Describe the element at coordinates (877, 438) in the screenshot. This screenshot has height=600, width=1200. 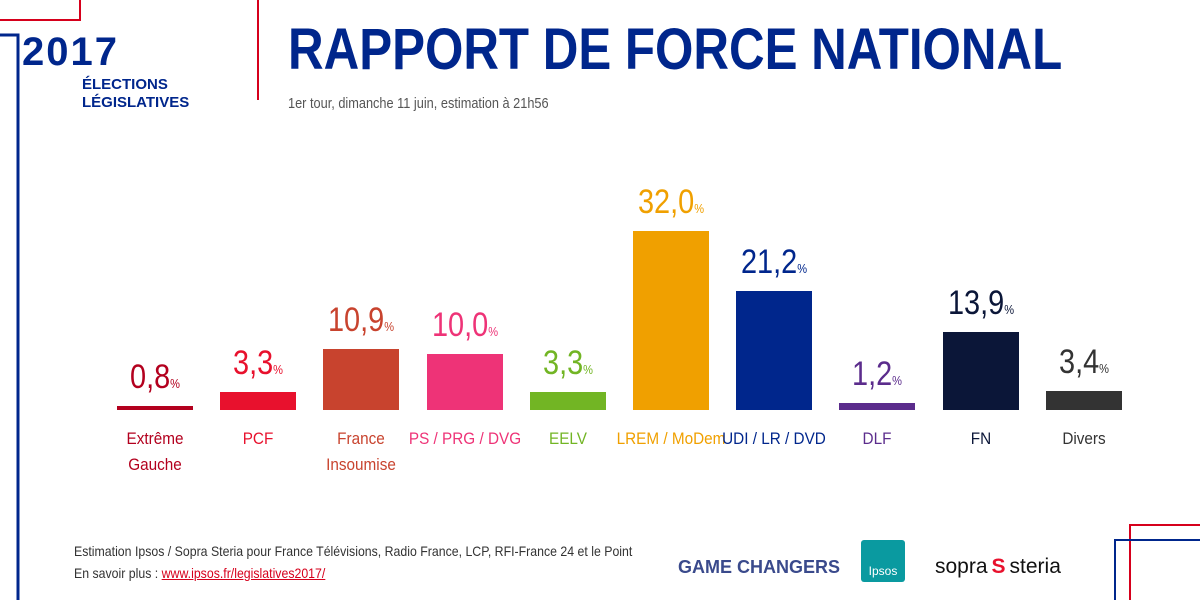
I see `category-label: DLF` at that location.